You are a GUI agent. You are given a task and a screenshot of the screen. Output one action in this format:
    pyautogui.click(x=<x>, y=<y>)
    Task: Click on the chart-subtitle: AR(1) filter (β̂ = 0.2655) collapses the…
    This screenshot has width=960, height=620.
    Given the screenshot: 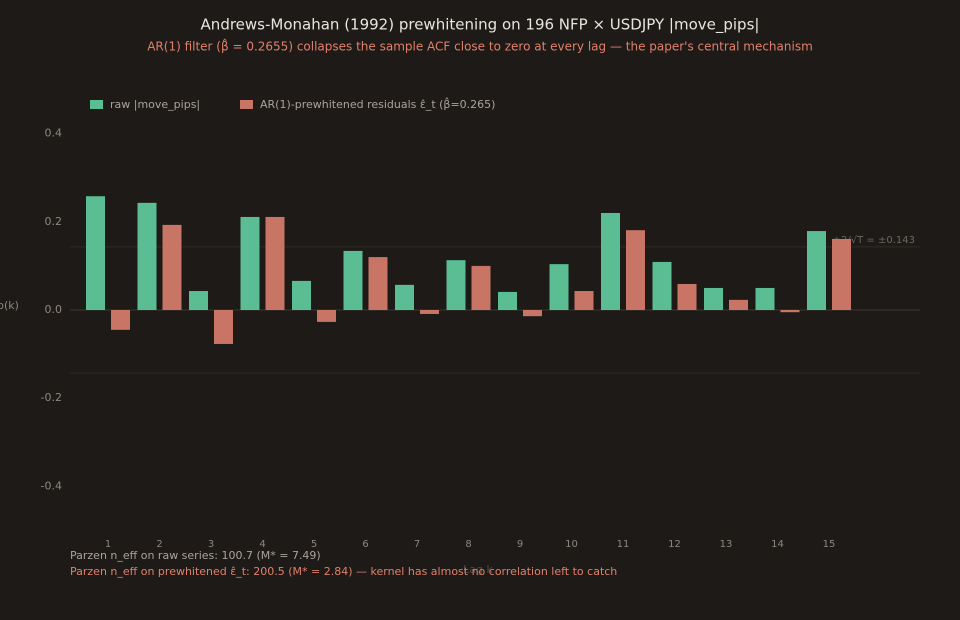 What is the action you would take?
    pyautogui.click(x=480, y=45)
    